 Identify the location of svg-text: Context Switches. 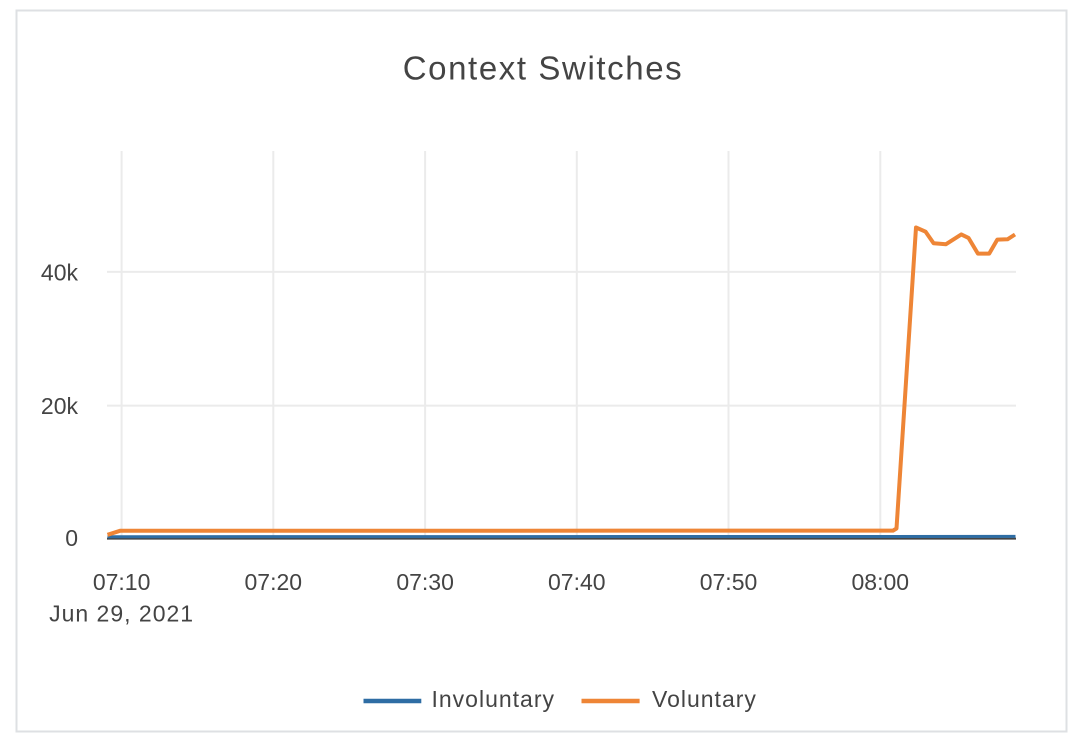
(543, 68).